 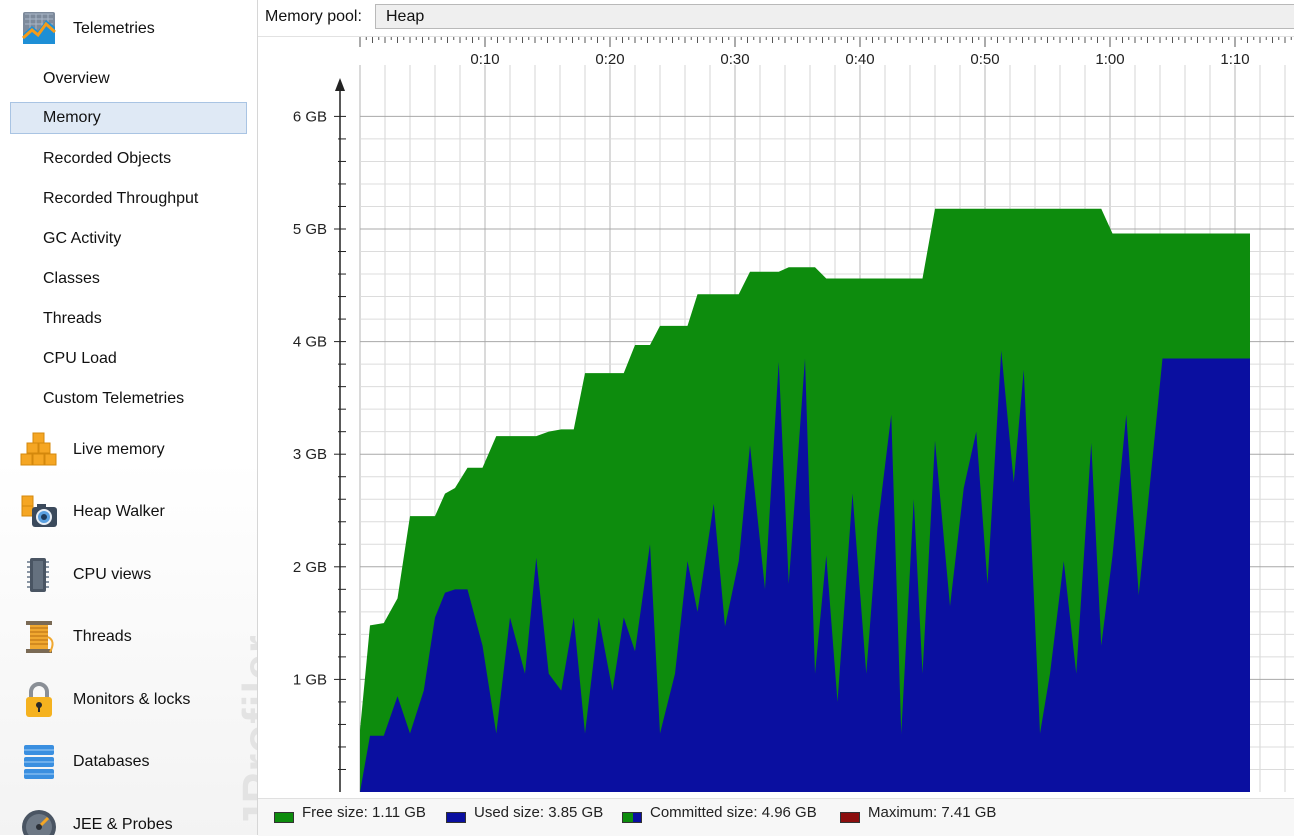 I want to click on jprofiler-watermark: JProfiler, so click(x=224, y=732).